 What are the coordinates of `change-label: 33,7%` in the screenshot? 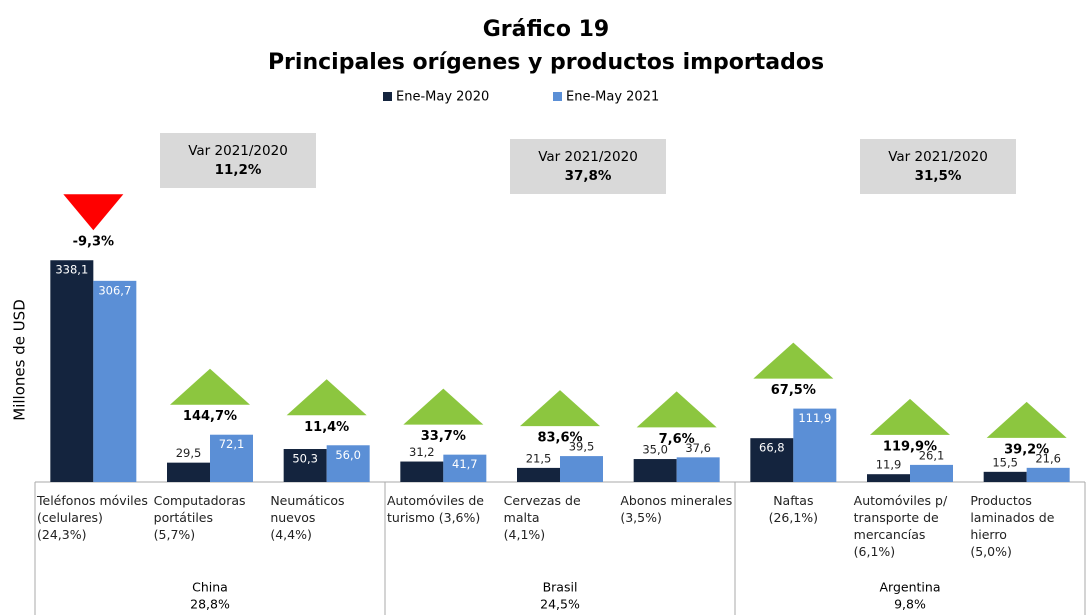 It's located at (443, 436).